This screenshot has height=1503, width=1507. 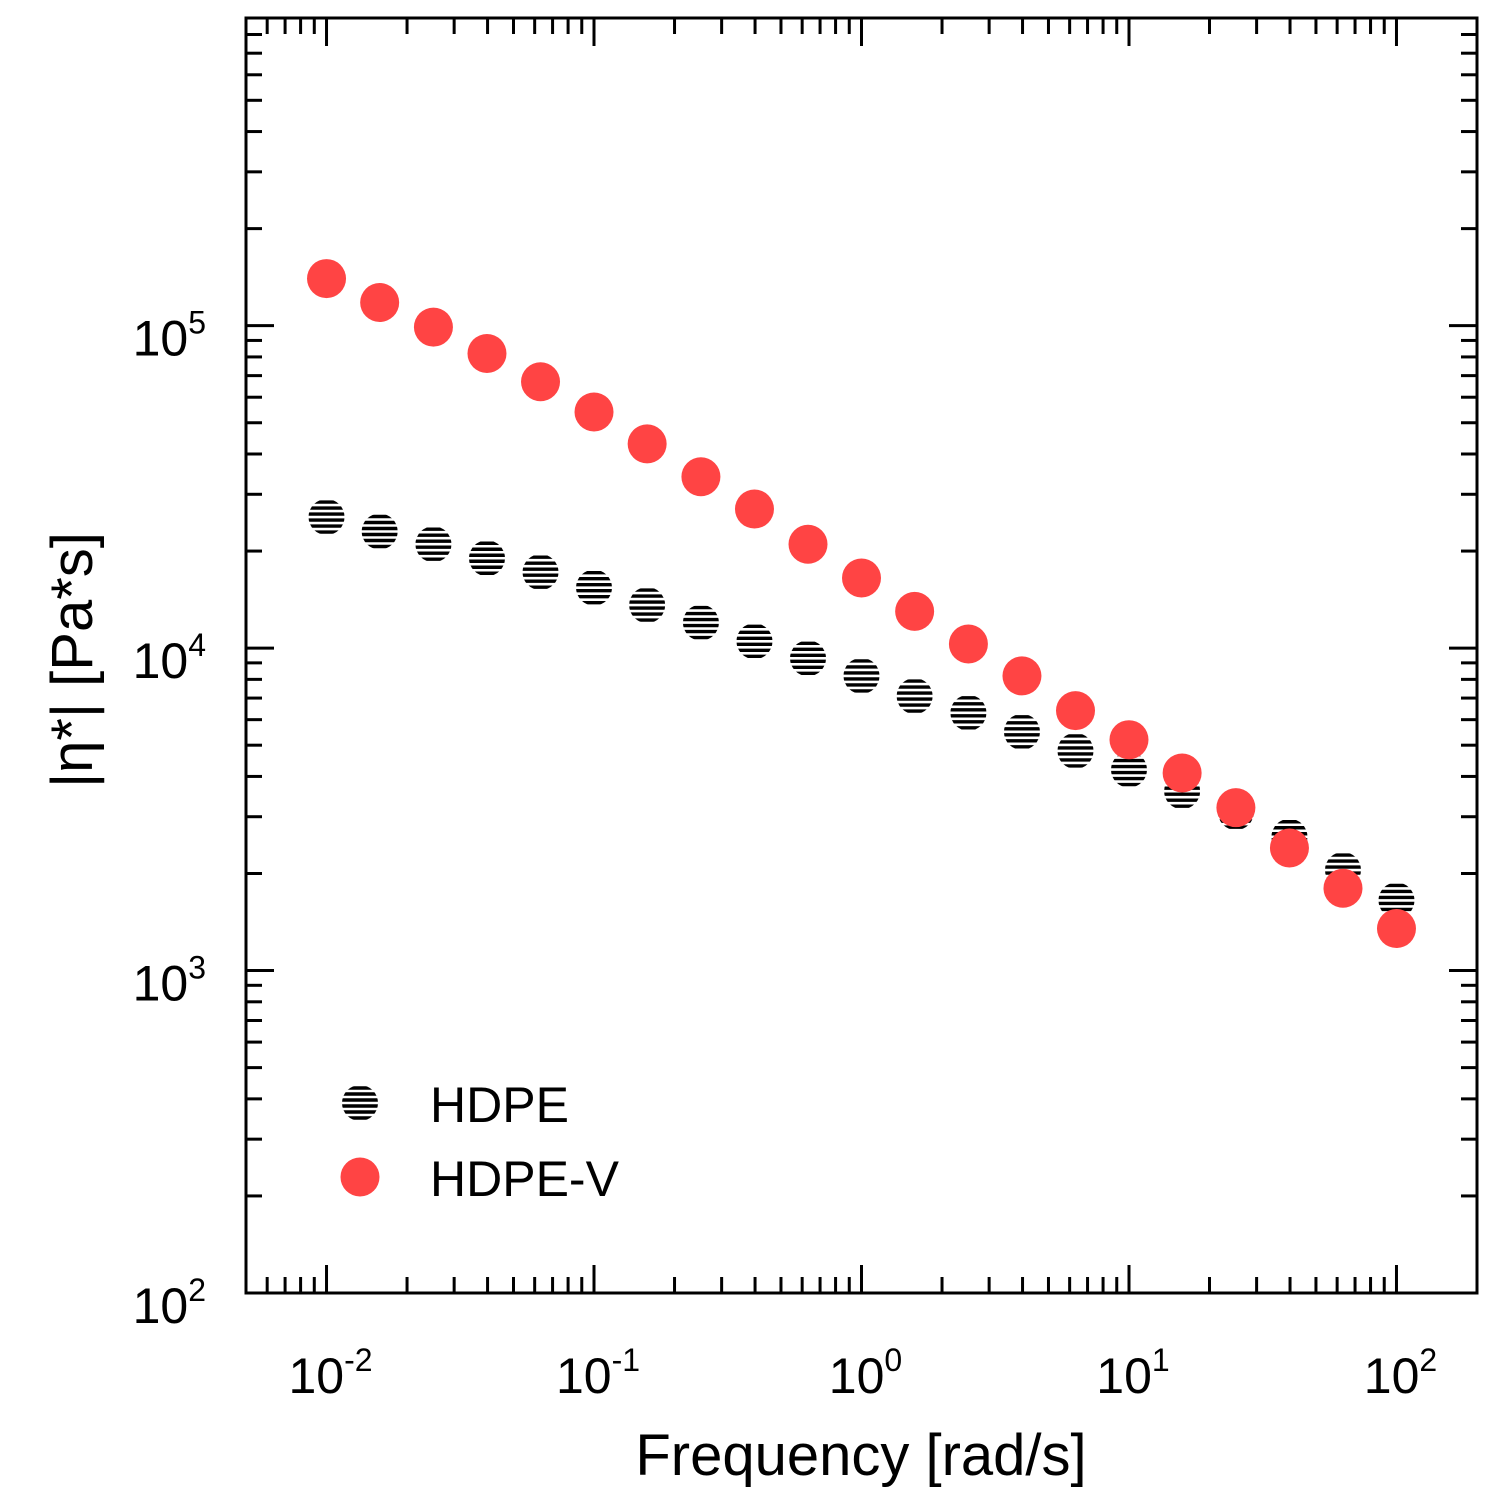 I want to click on x-tick-label: 10⁻¹, so click(x=598, y=1373).